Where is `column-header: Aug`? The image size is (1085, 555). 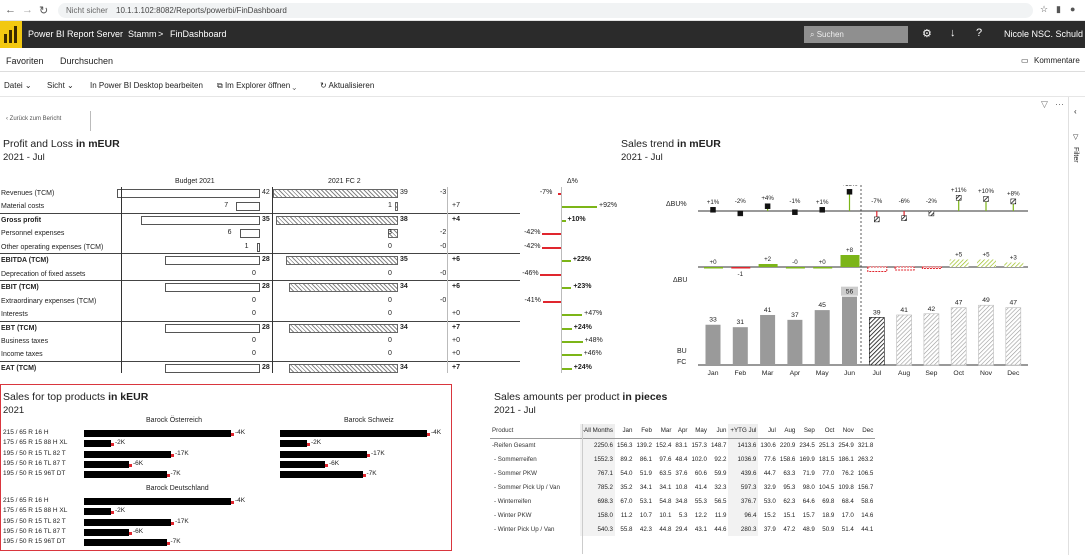
column-header: Aug is located at coordinates (787, 431).